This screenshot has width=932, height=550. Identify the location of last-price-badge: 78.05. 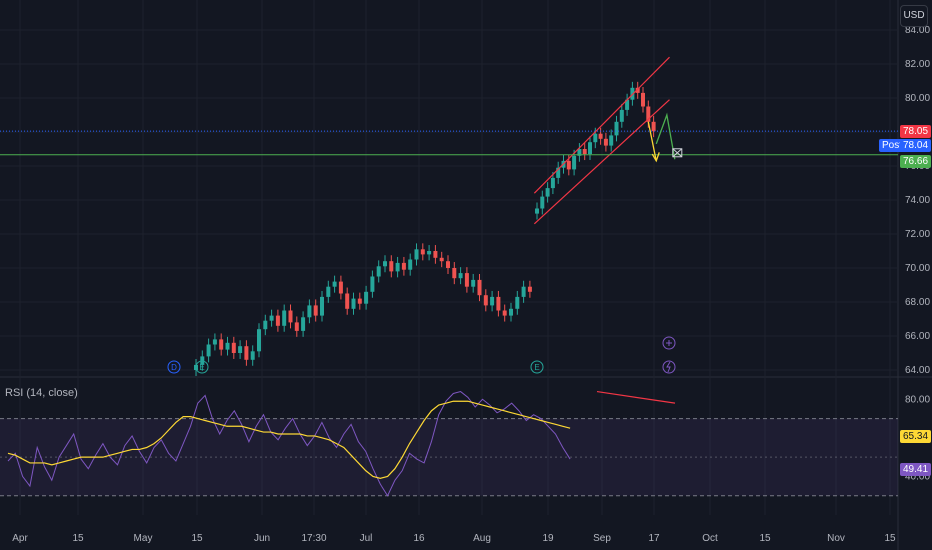
(916, 131).